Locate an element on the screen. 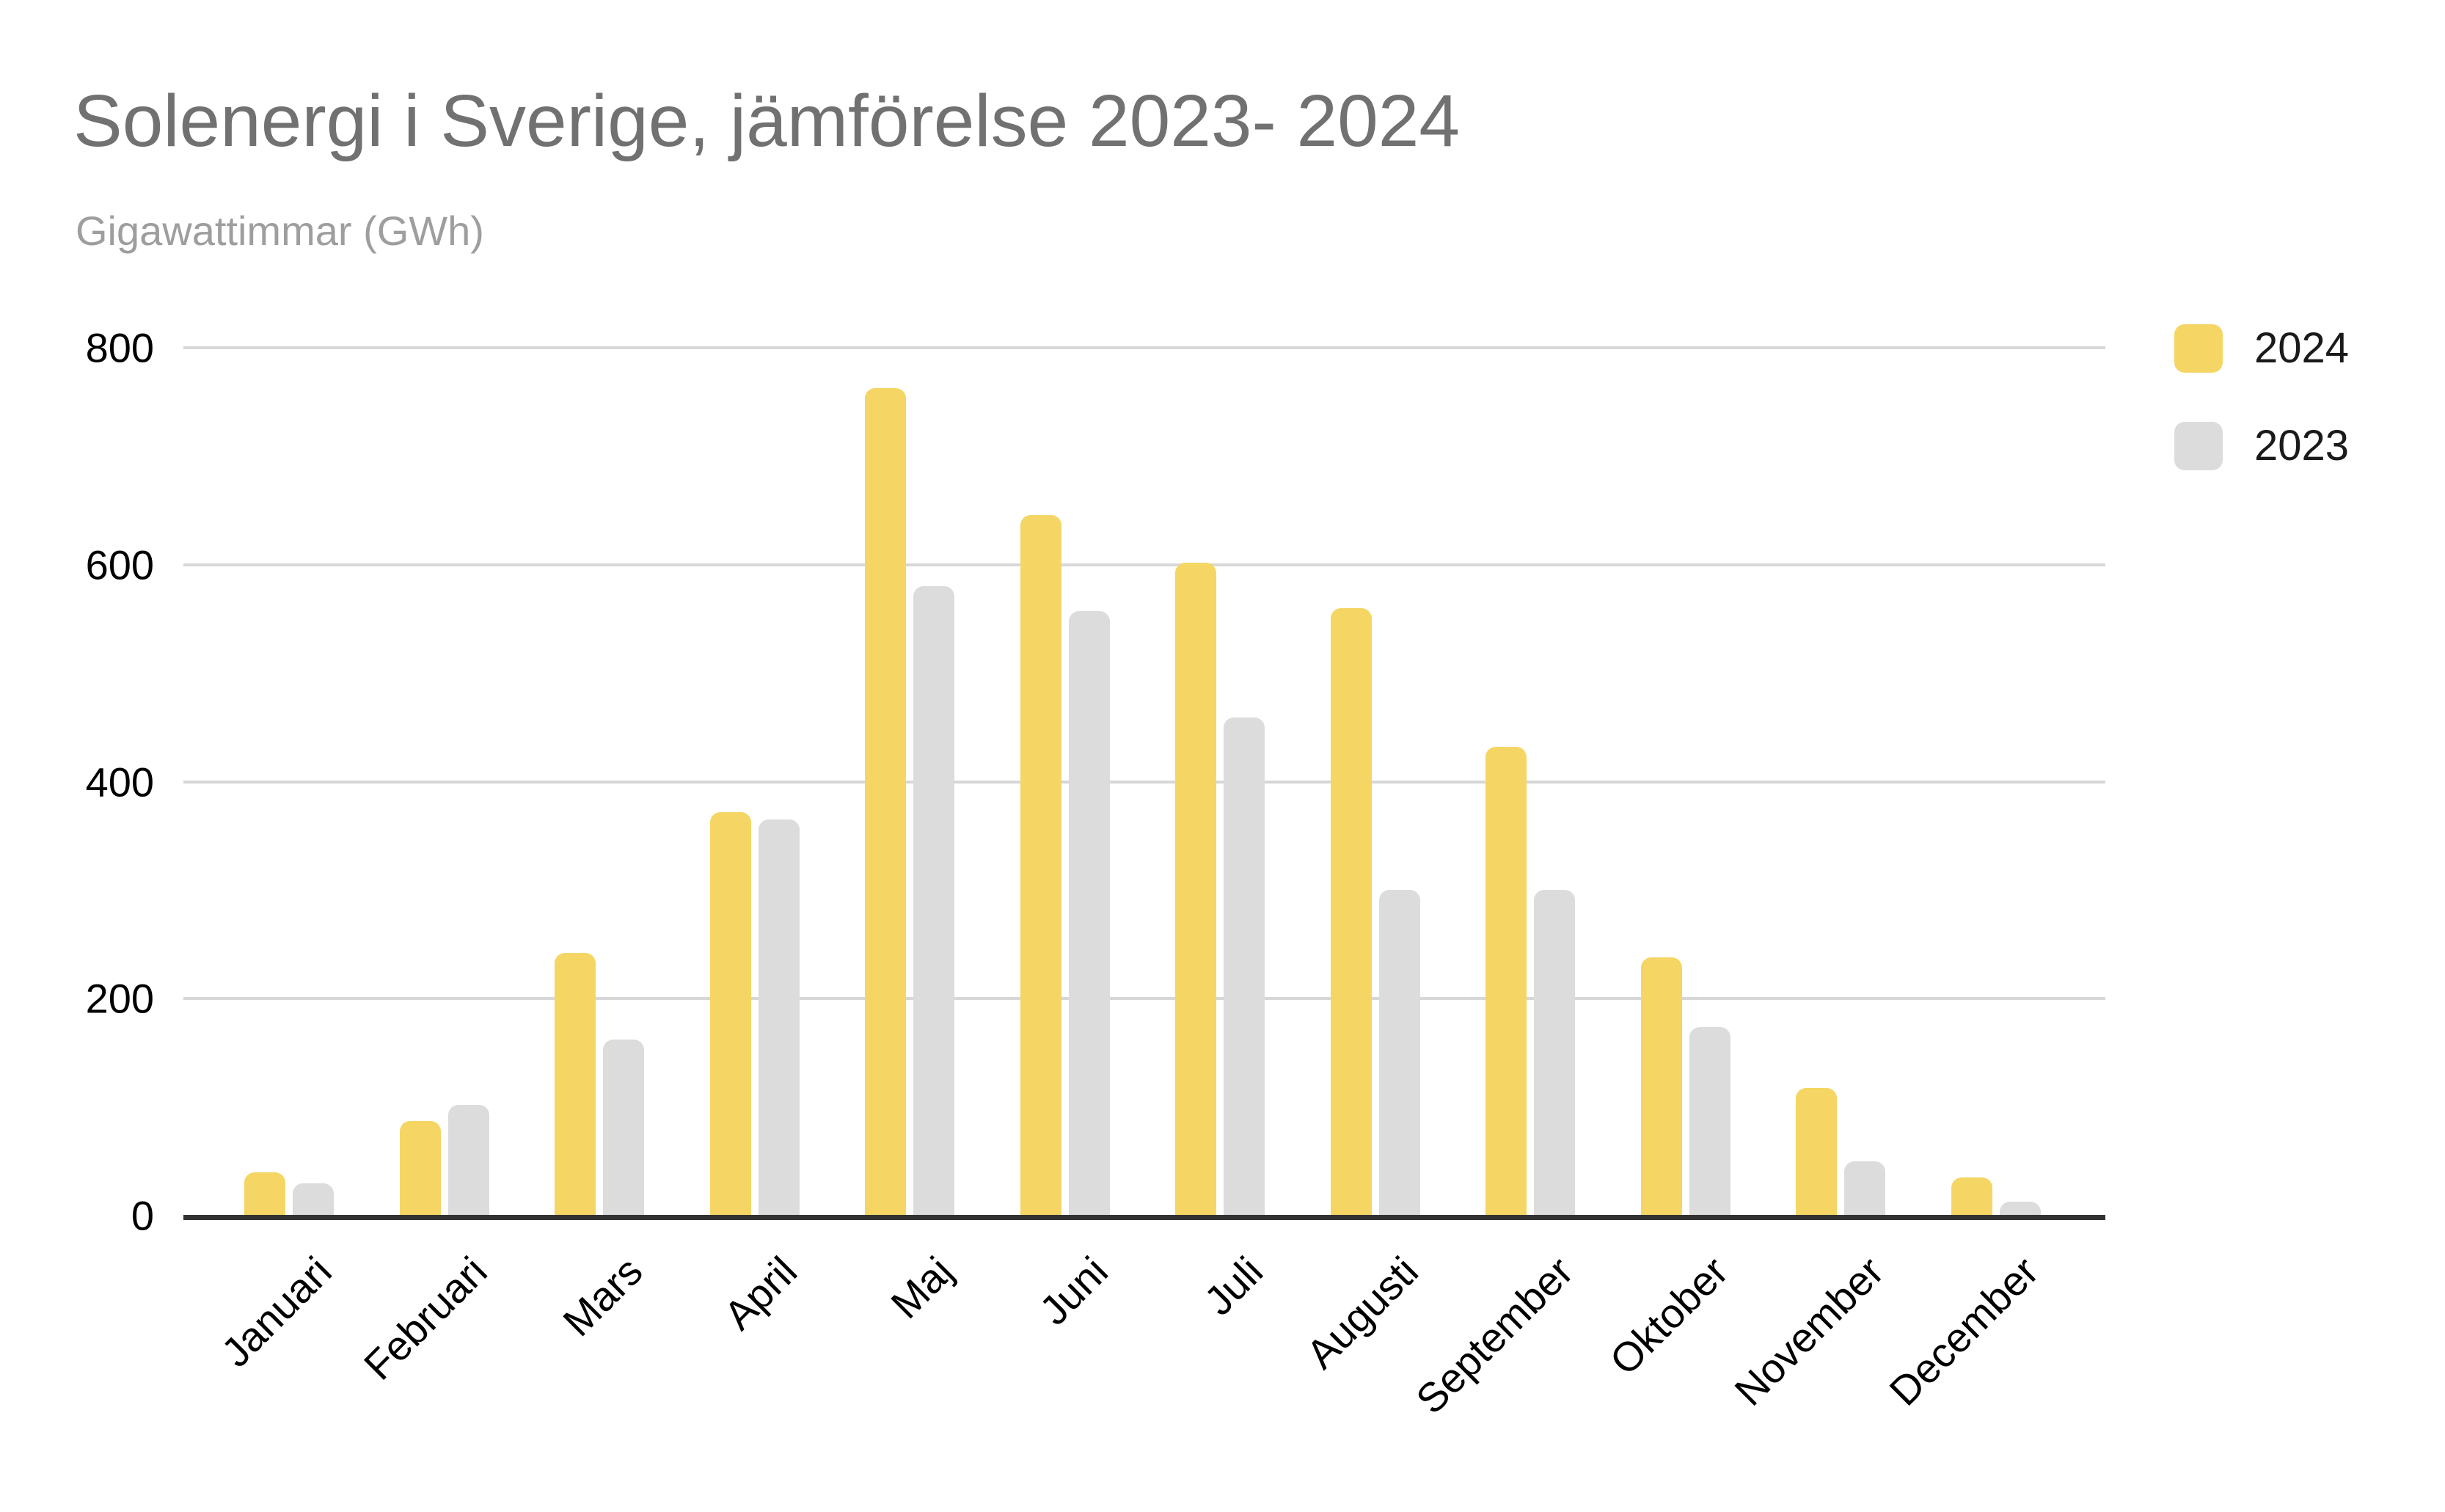 The image size is (2445, 1512). x-tick-label-juli: Juli is located at coordinates (1233, 1286).